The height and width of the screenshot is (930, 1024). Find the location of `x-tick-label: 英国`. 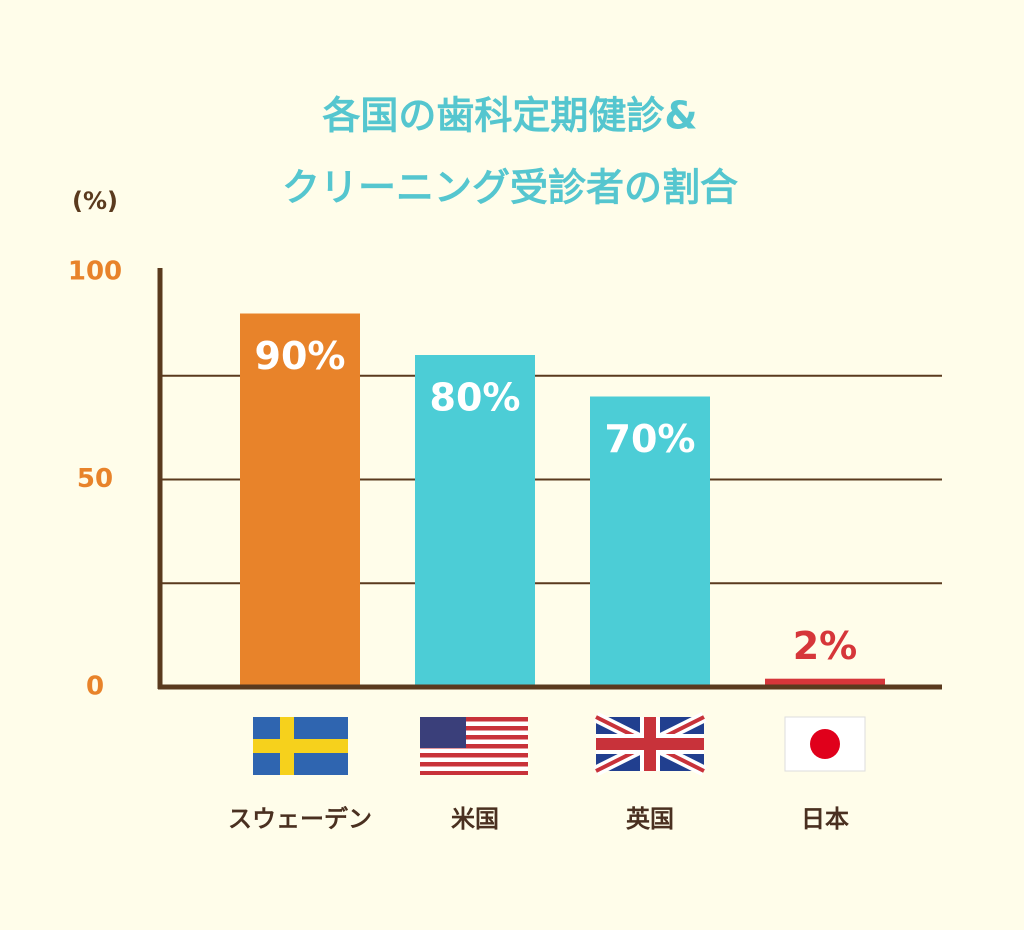

x-tick-label: 英国 is located at coordinates (650, 819).